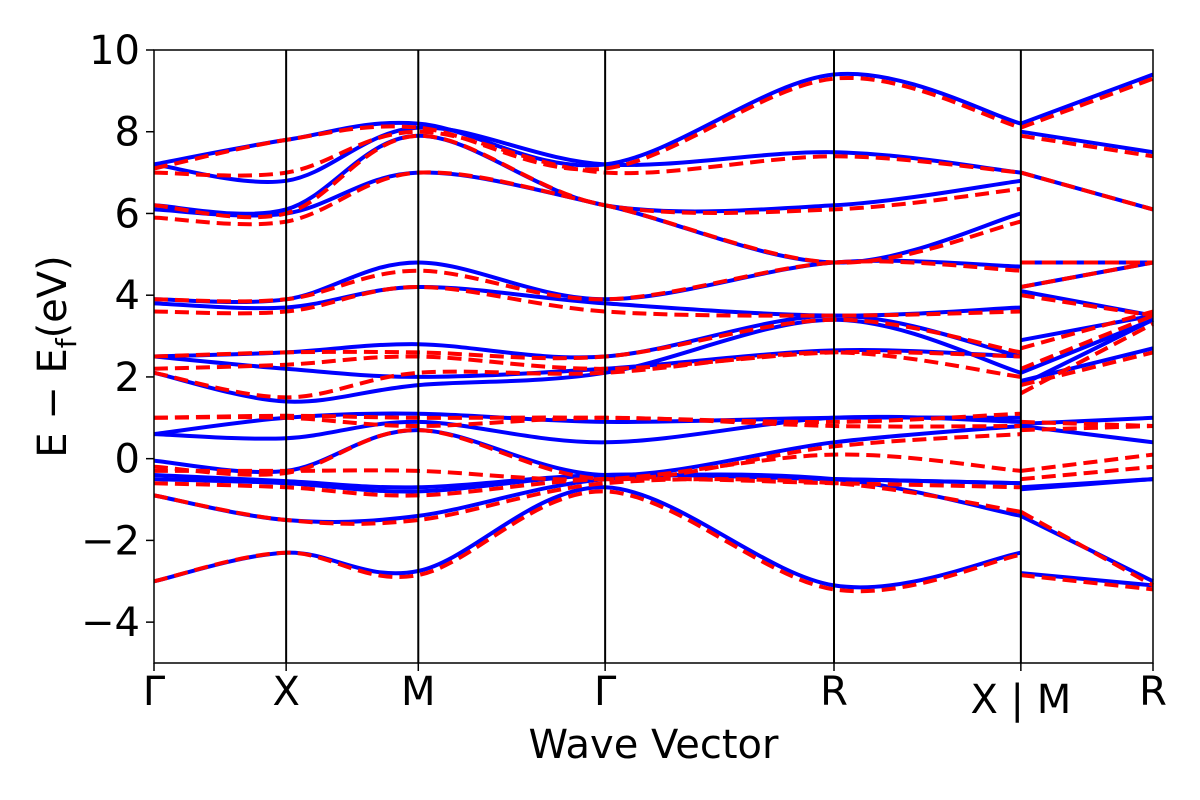  I want to click on y-tick-label: 0, so click(127, 460).